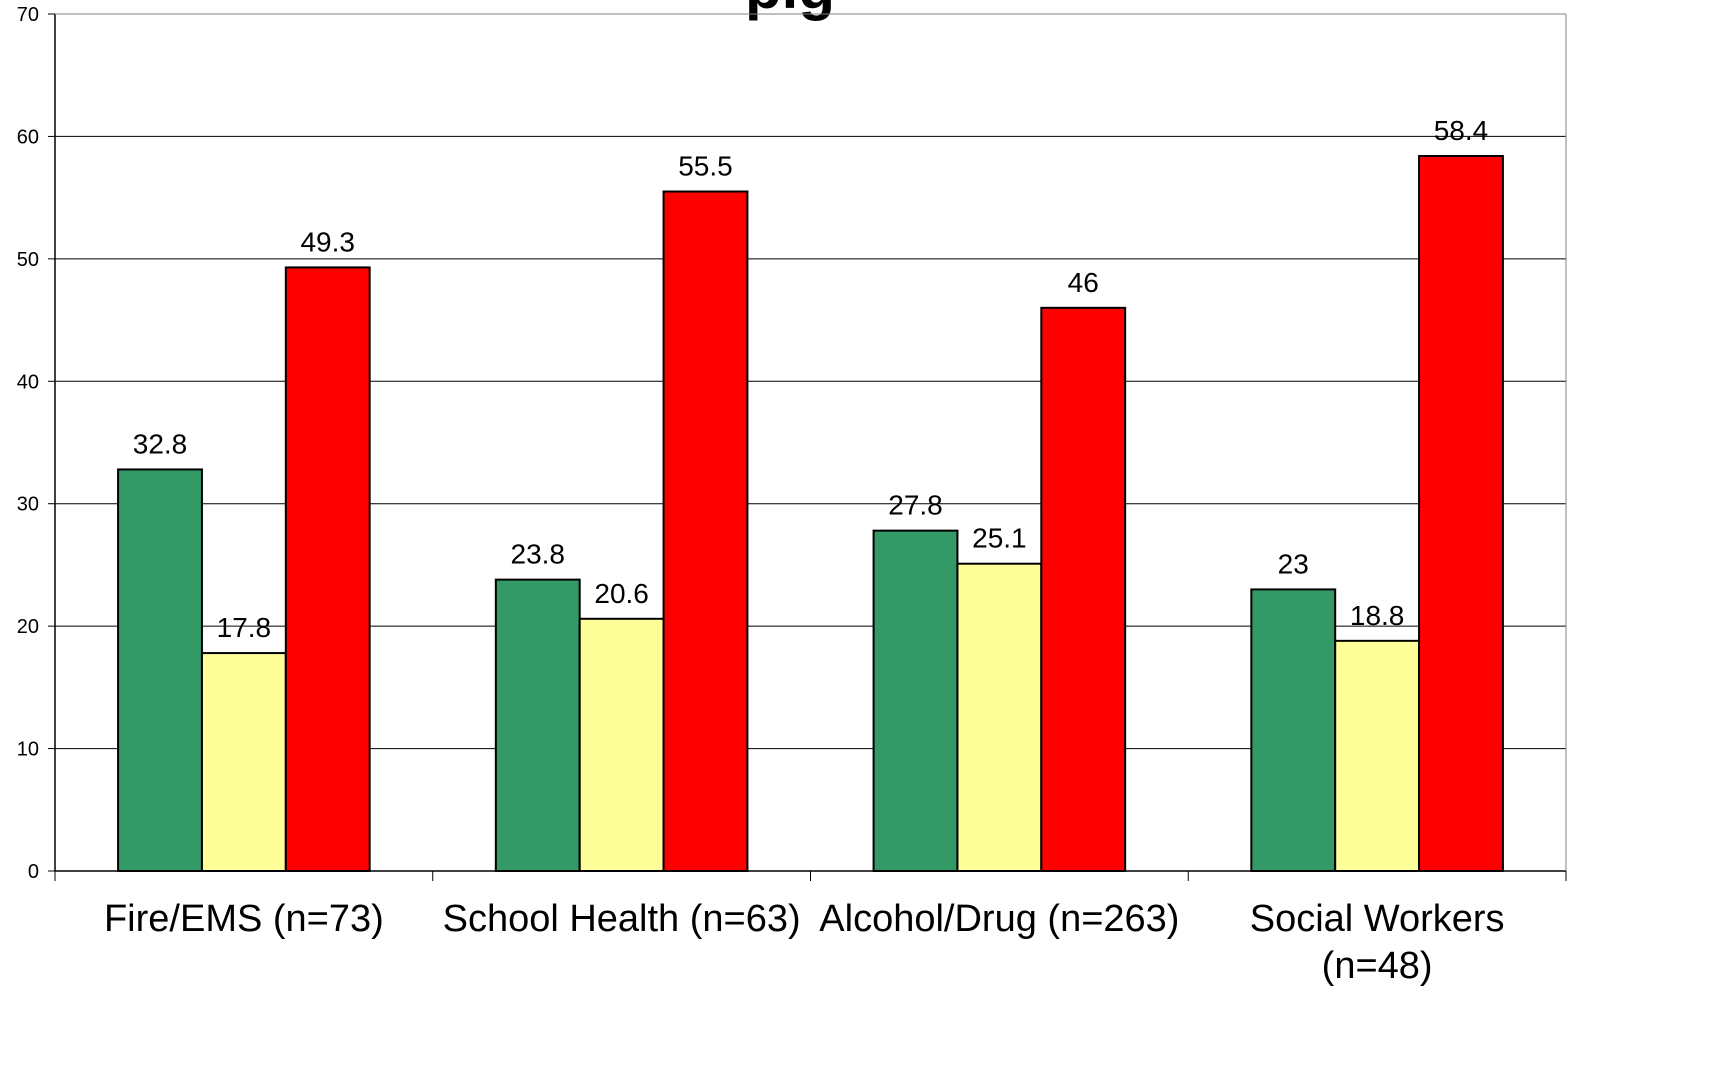 Image resolution: width=1715 pixels, height=1073 pixels. What do you see at coordinates (1377, 919) in the screenshot?
I see `x-category-label-line: Social Workers` at bounding box center [1377, 919].